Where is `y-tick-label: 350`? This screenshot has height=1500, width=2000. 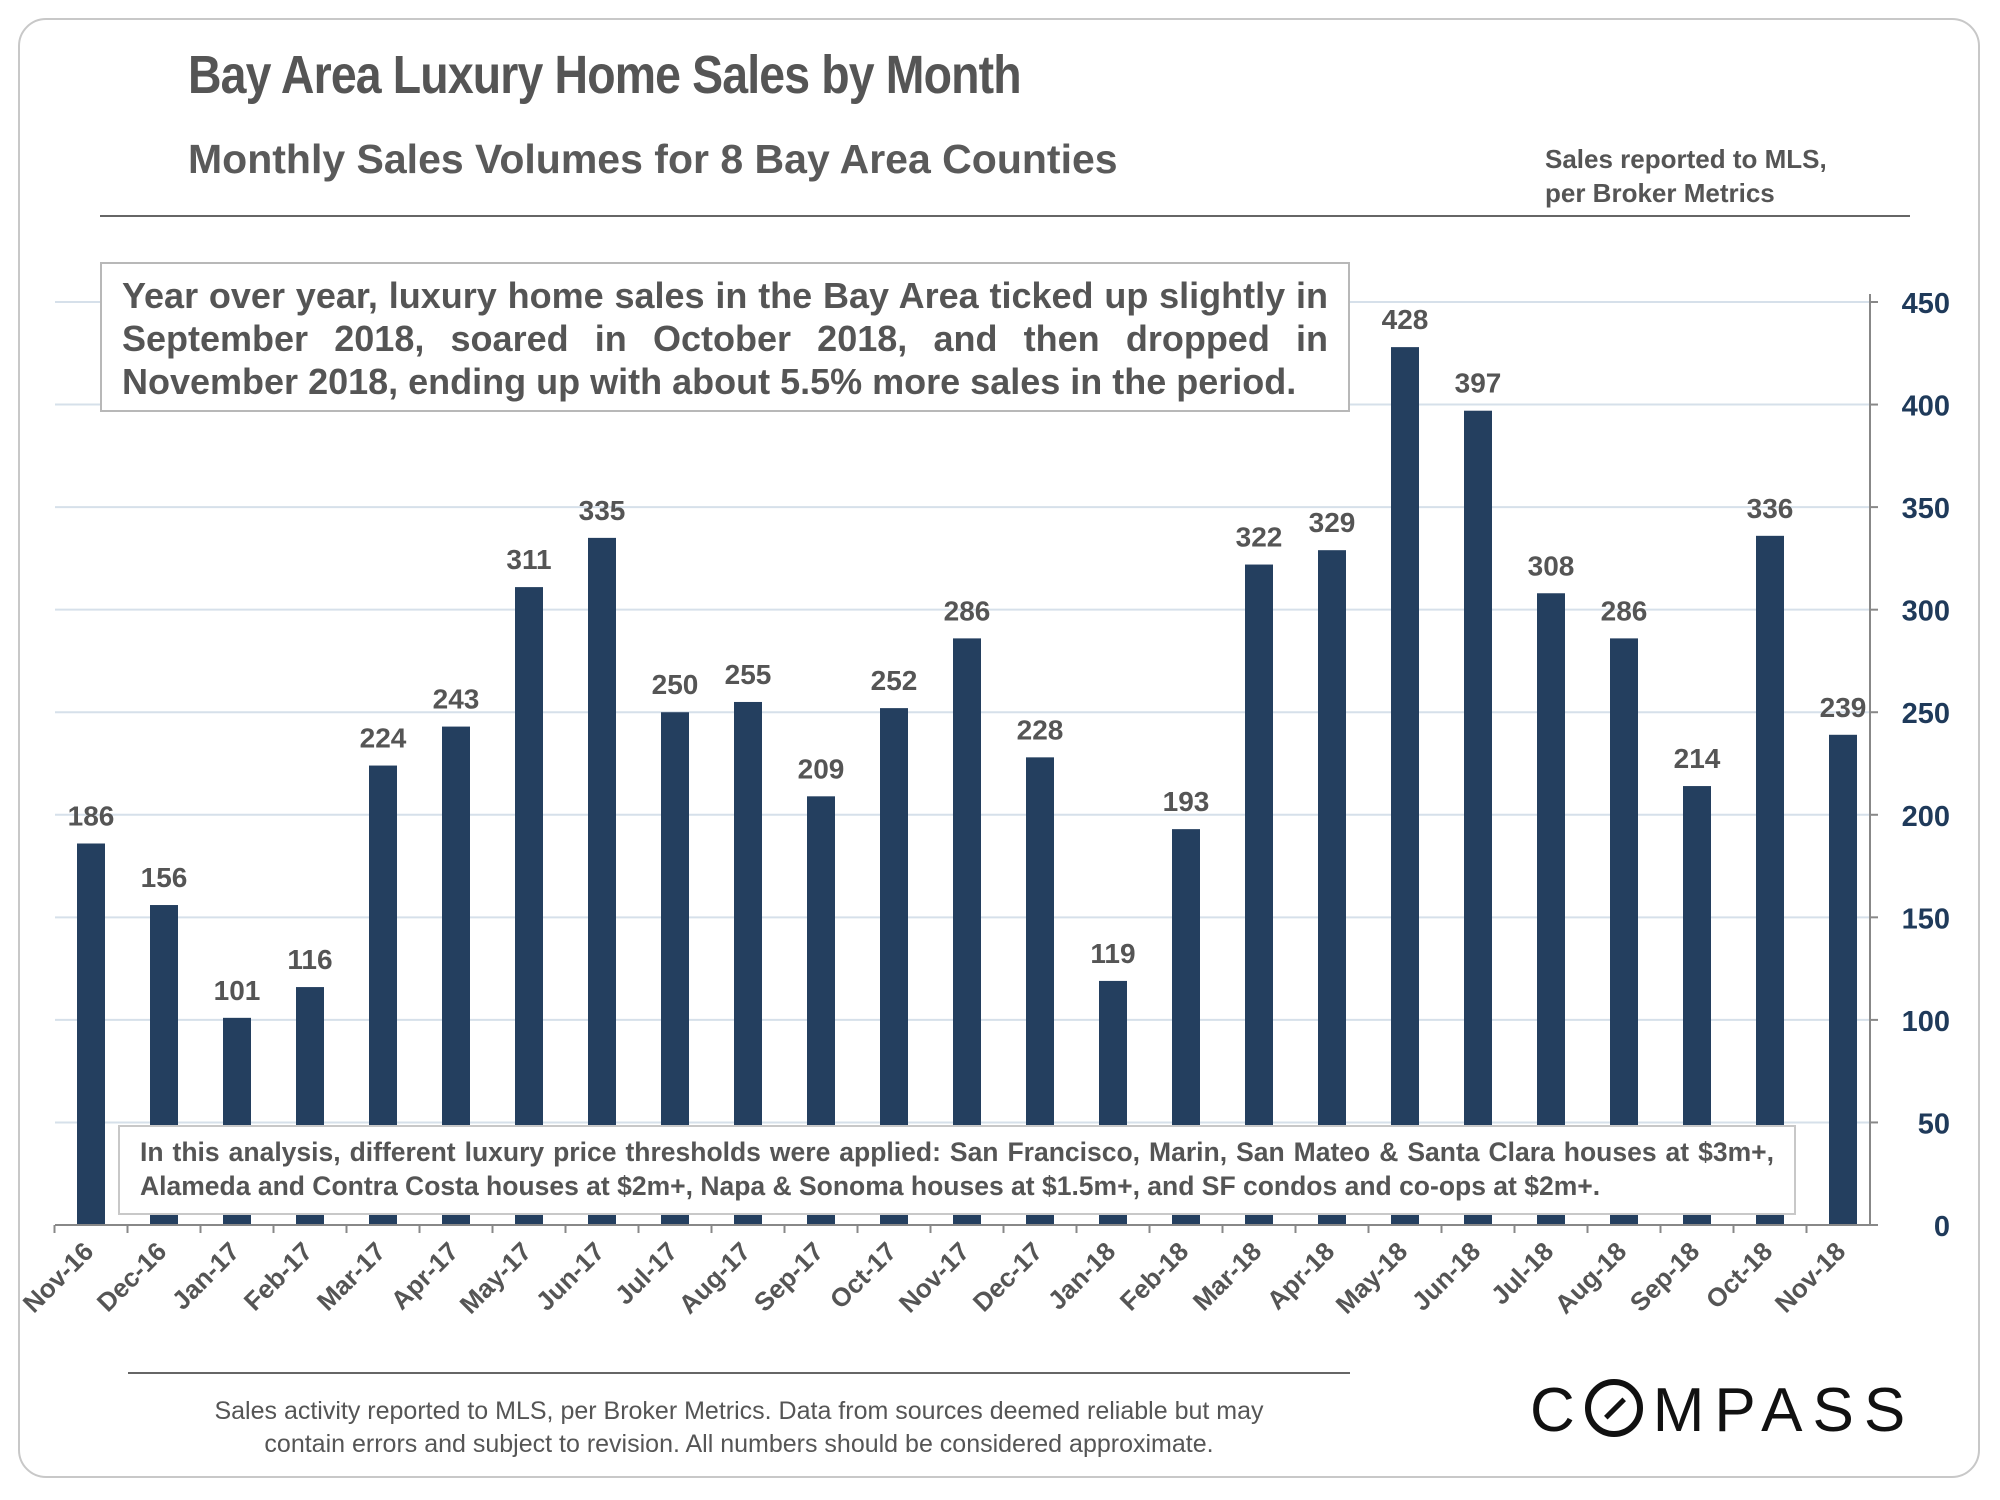 y-tick-label: 350 is located at coordinates (1926, 509).